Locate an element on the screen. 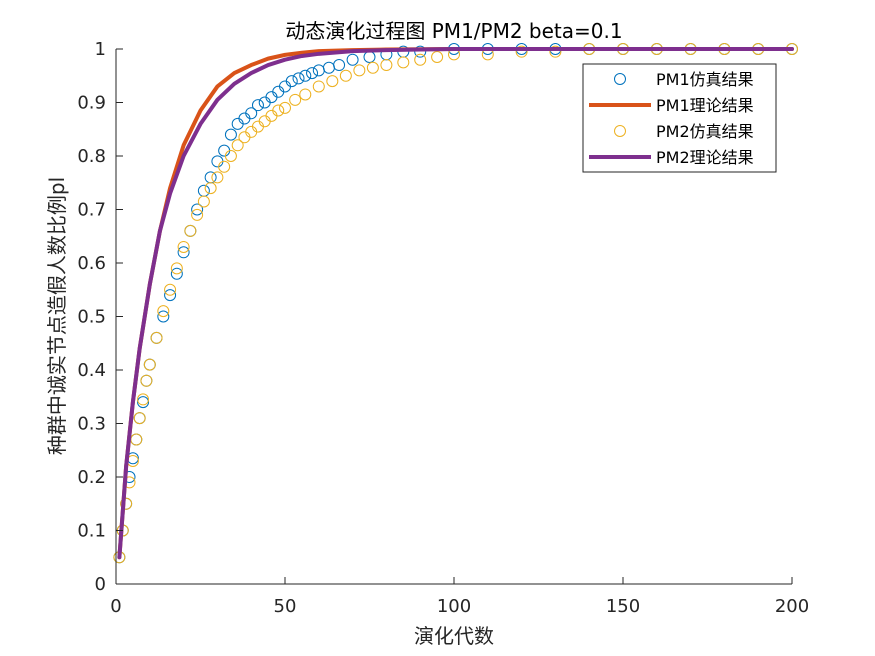  y-tick-label: 0.9 is located at coordinates (91, 103).